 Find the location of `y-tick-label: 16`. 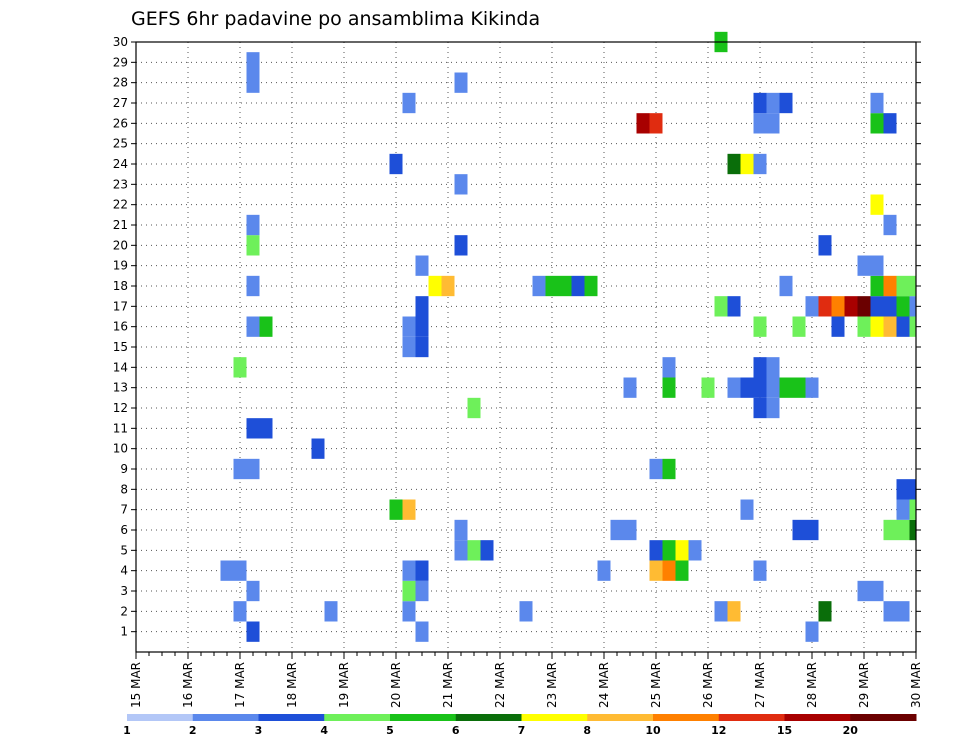

y-tick-label: 16 is located at coordinates (120, 327).